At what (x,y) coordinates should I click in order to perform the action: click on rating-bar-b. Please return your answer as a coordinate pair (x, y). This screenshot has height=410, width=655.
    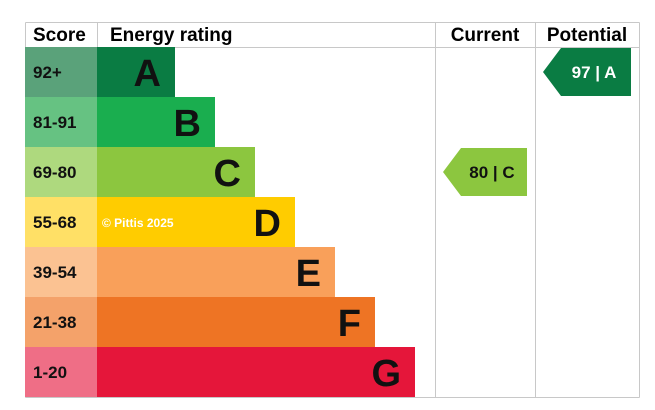
    Looking at the image, I should click on (156, 122).